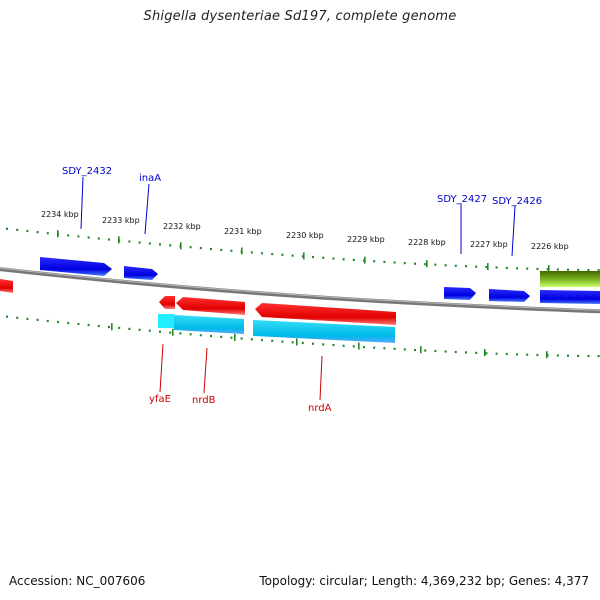  What do you see at coordinates (167, 302) in the screenshot?
I see `gene-arrow-yfae` at bounding box center [167, 302].